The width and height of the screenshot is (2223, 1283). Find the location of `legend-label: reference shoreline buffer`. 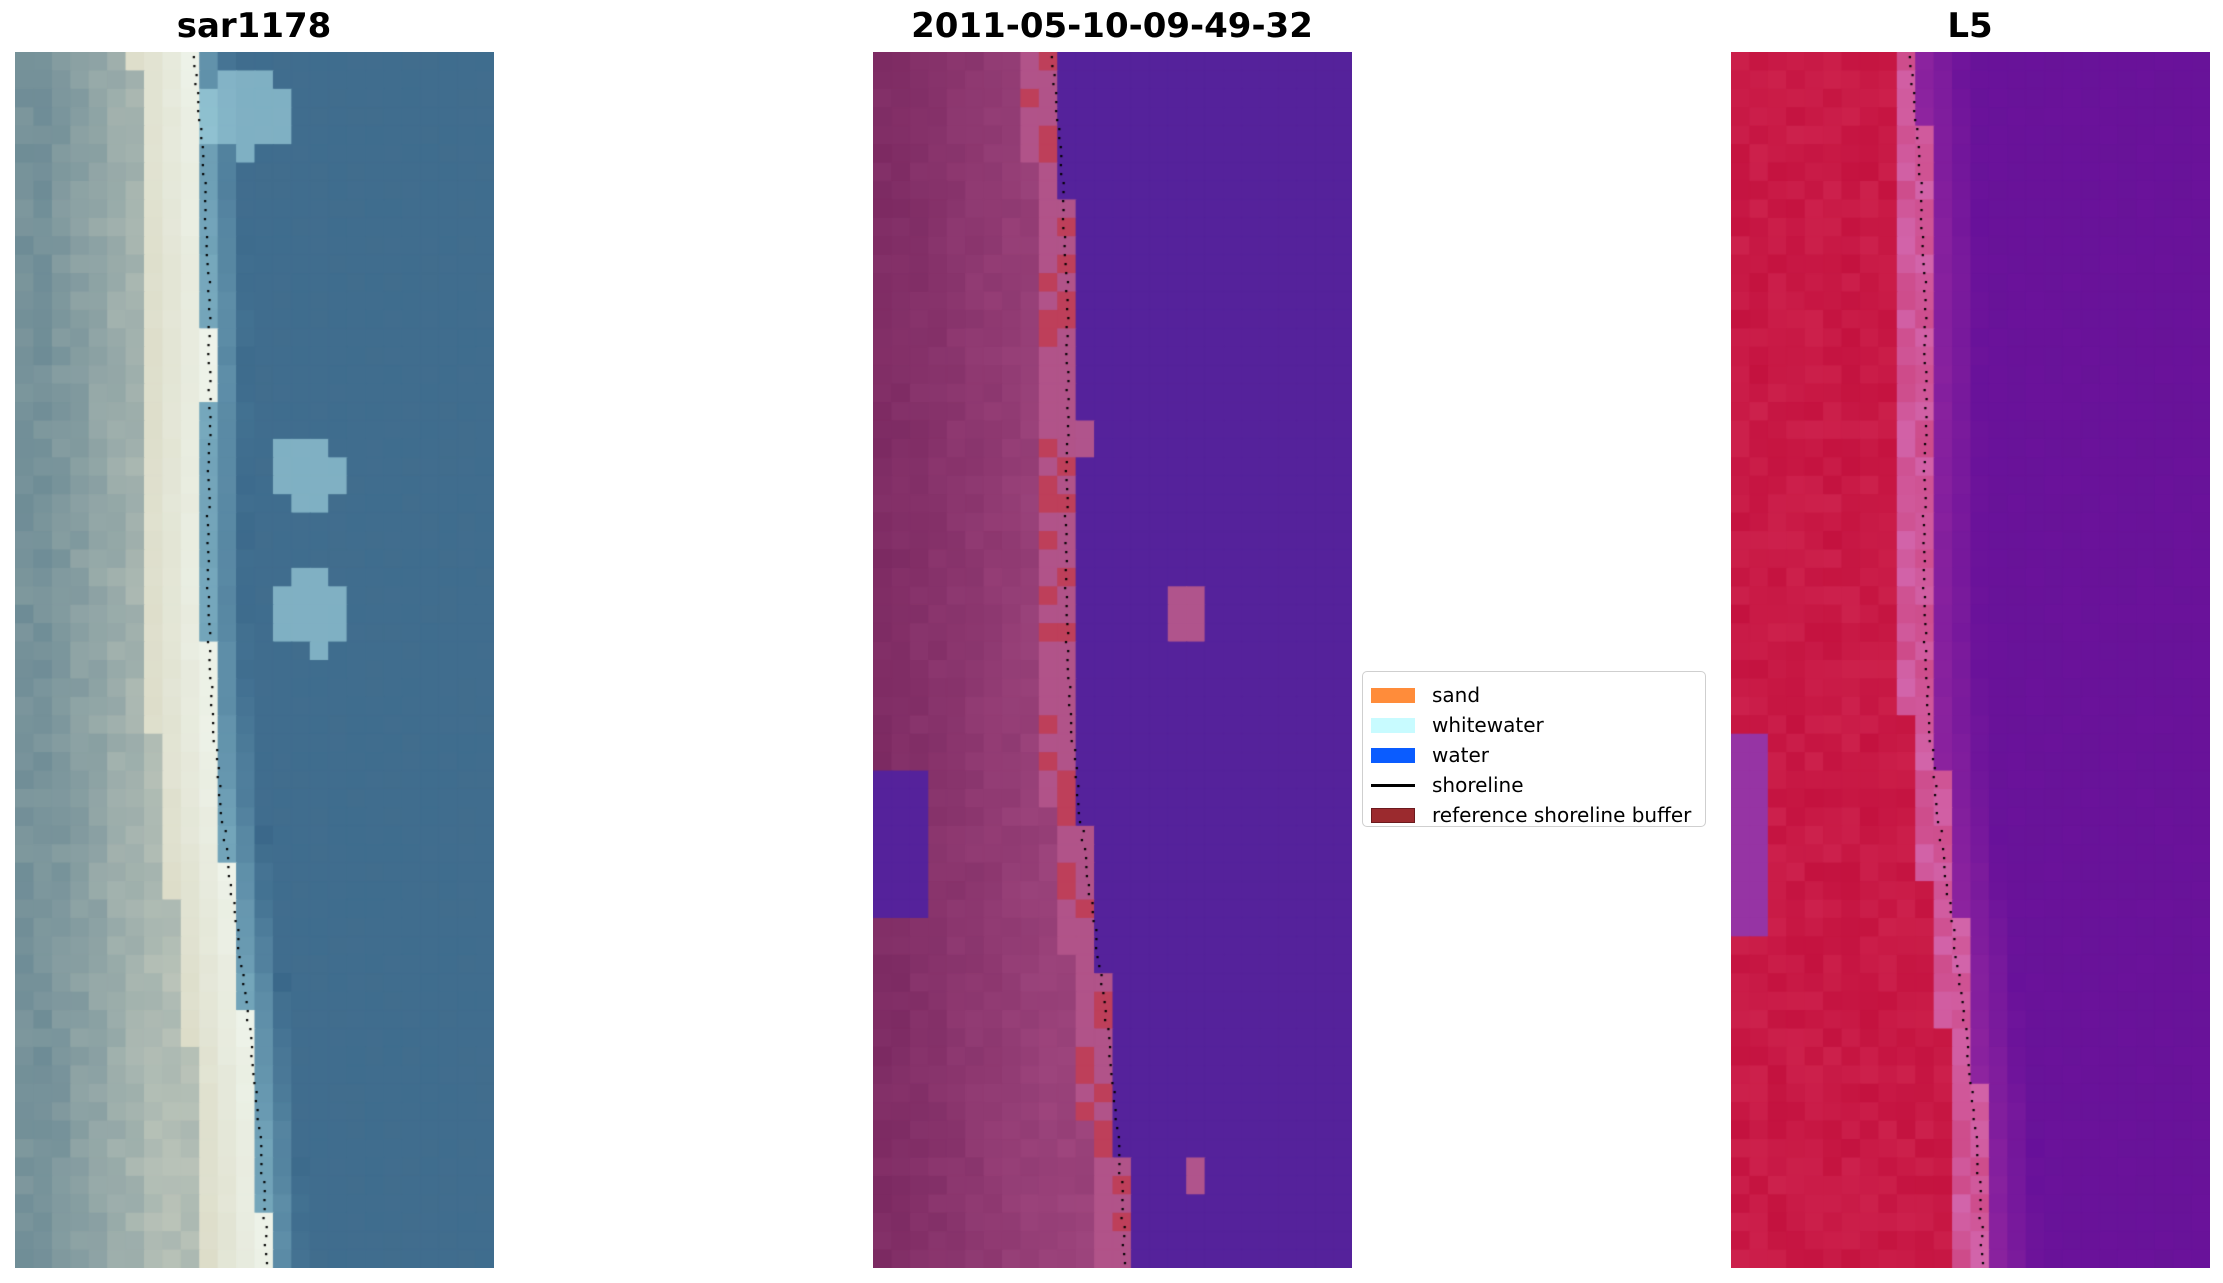

legend-label: reference shoreline buffer is located at coordinates (1562, 815).